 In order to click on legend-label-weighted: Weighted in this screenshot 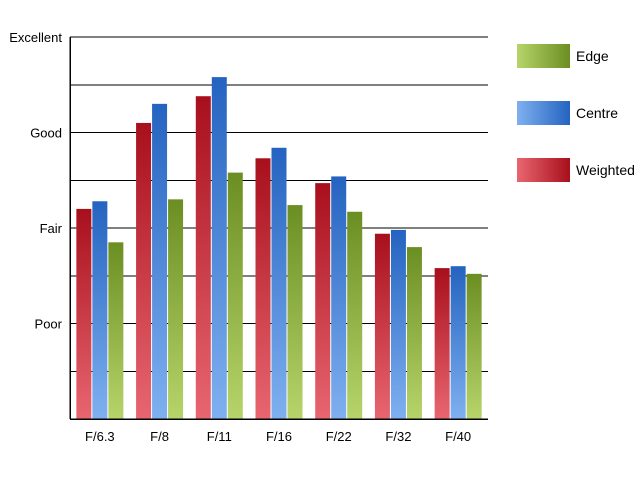, I will do `click(605, 170)`.